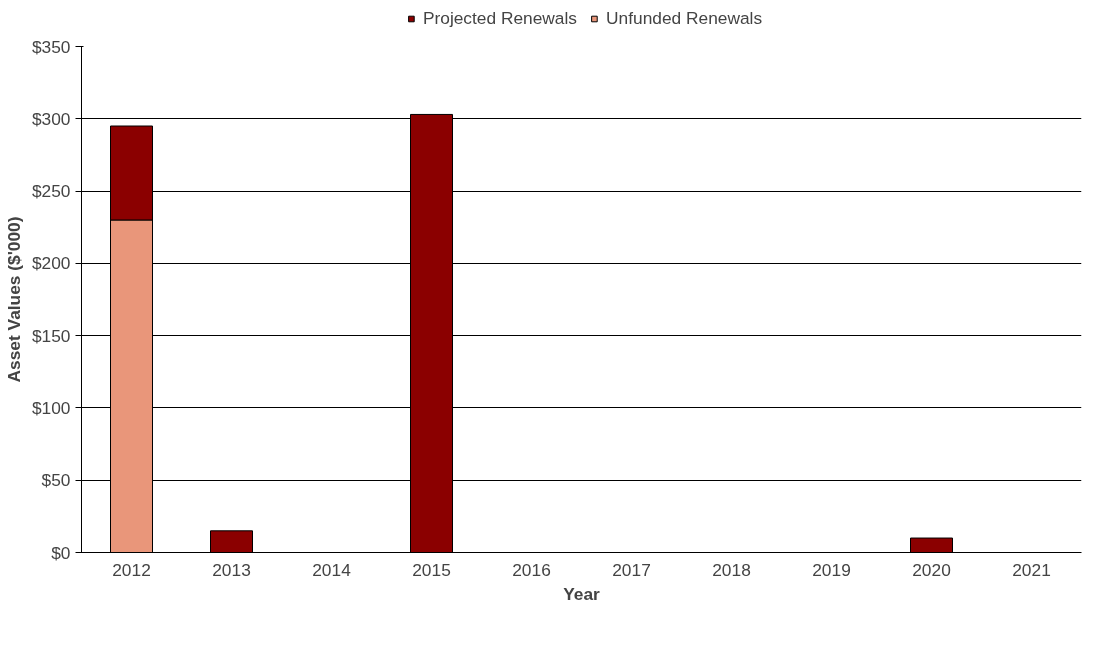 This screenshot has width=1110, height=655. I want to click on x-tick-label: 2017, so click(631, 569).